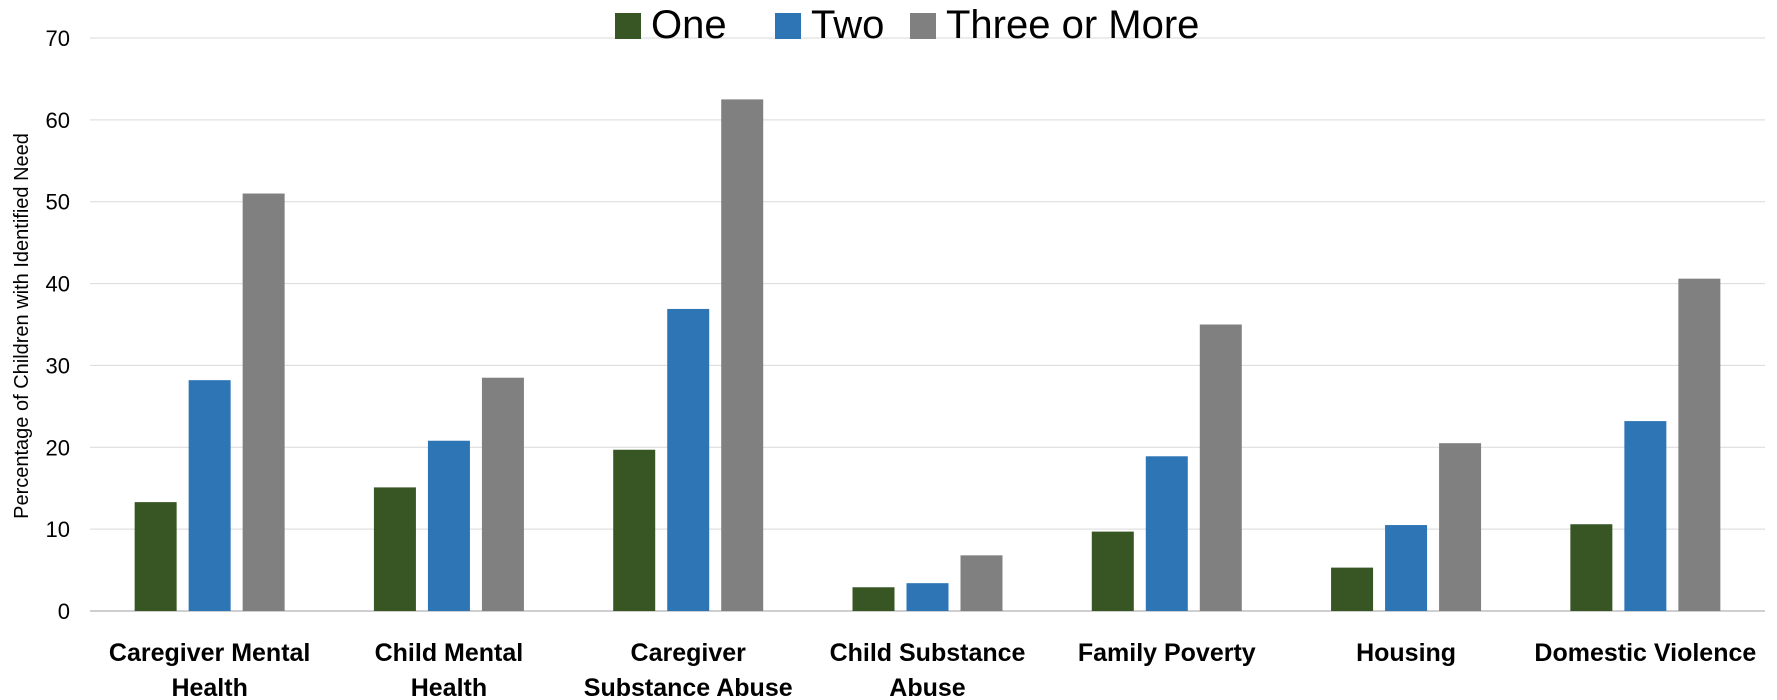 This screenshot has height=700, width=1777. What do you see at coordinates (58, 365) in the screenshot?
I see `y-tick-label: 30` at bounding box center [58, 365].